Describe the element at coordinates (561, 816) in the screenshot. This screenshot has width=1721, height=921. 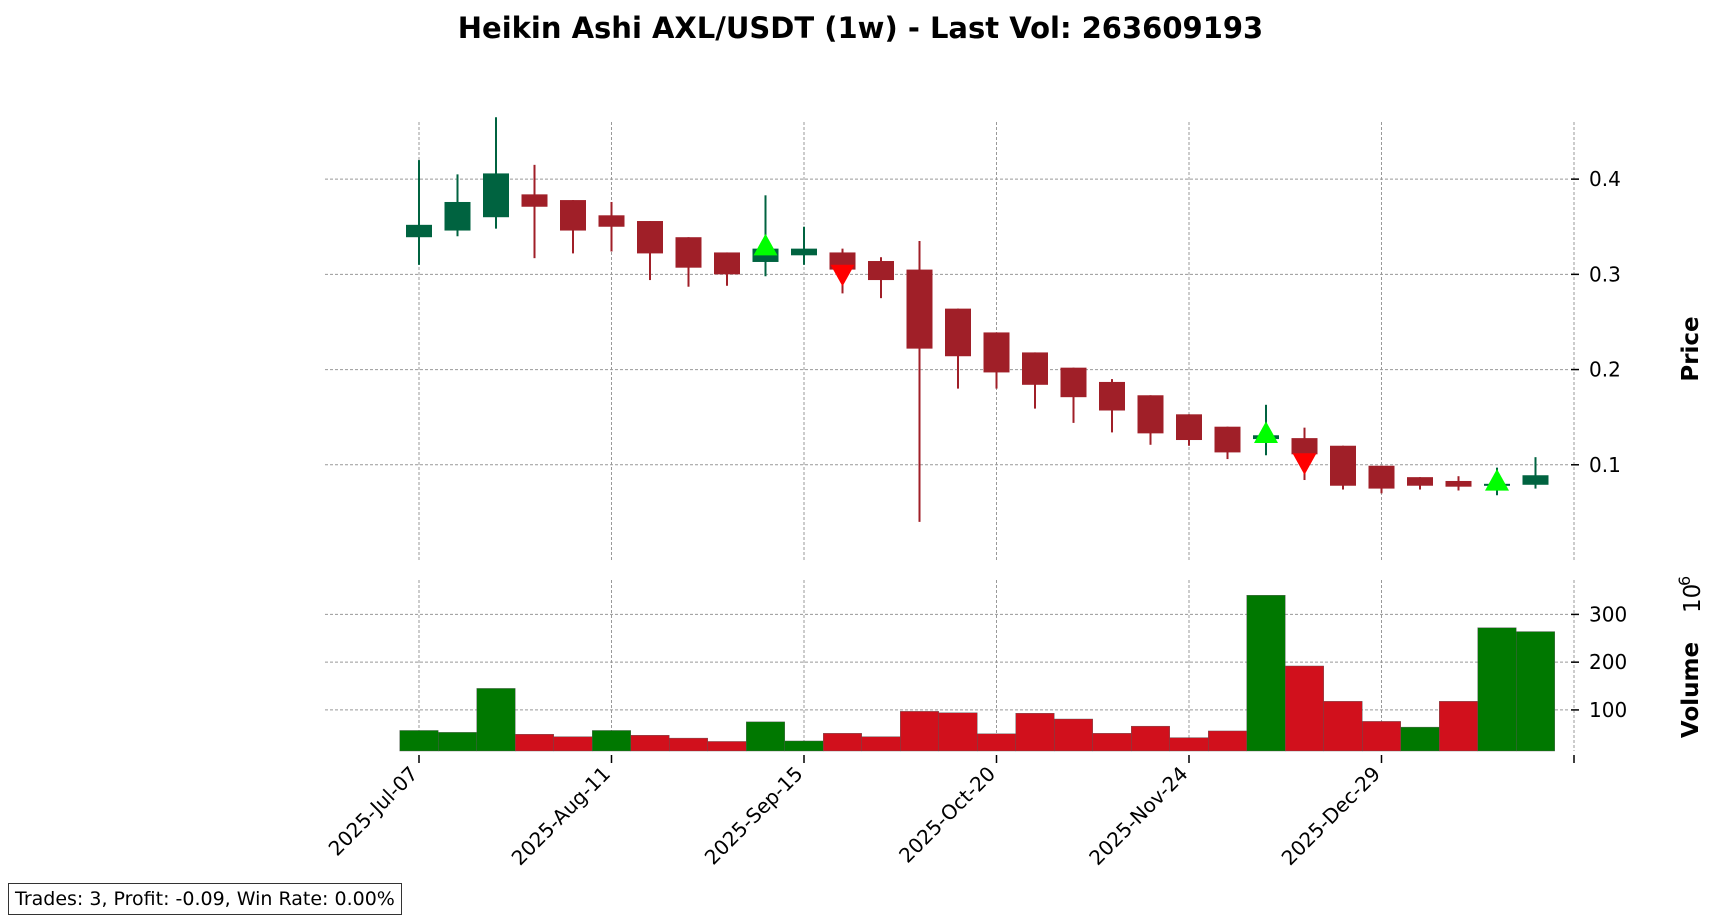
I see `x-tick-label: 2025-Aug-11` at that location.